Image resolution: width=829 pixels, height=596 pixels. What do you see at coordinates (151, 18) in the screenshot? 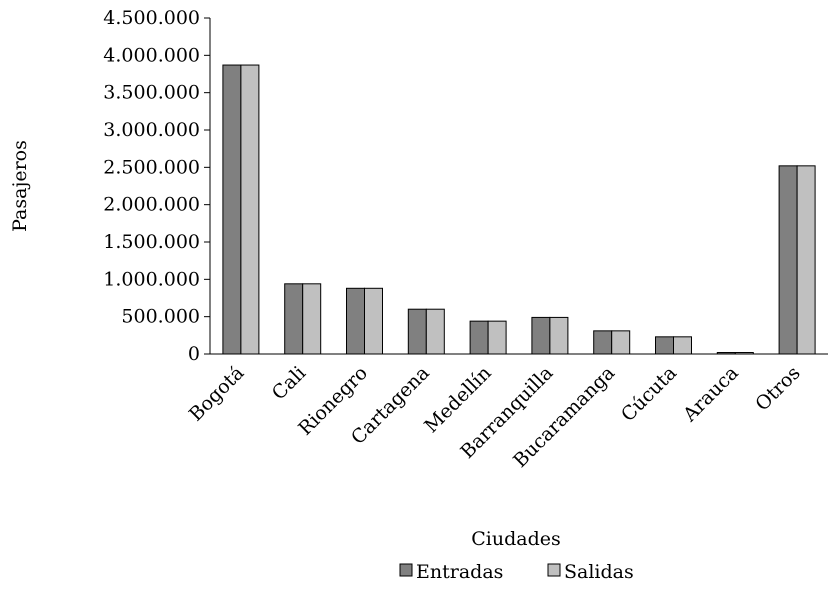
I see `y-tick-label: 4.500.000` at bounding box center [151, 18].